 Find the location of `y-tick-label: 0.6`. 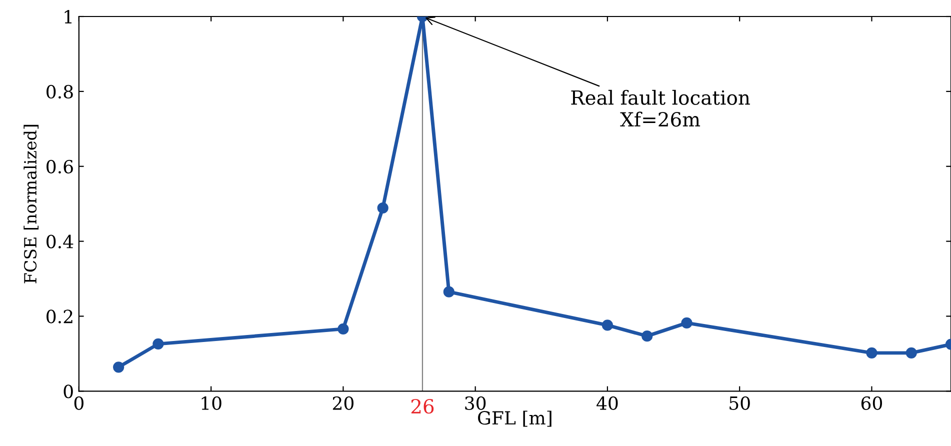

y-tick-label: 0.6 is located at coordinates (59, 167).